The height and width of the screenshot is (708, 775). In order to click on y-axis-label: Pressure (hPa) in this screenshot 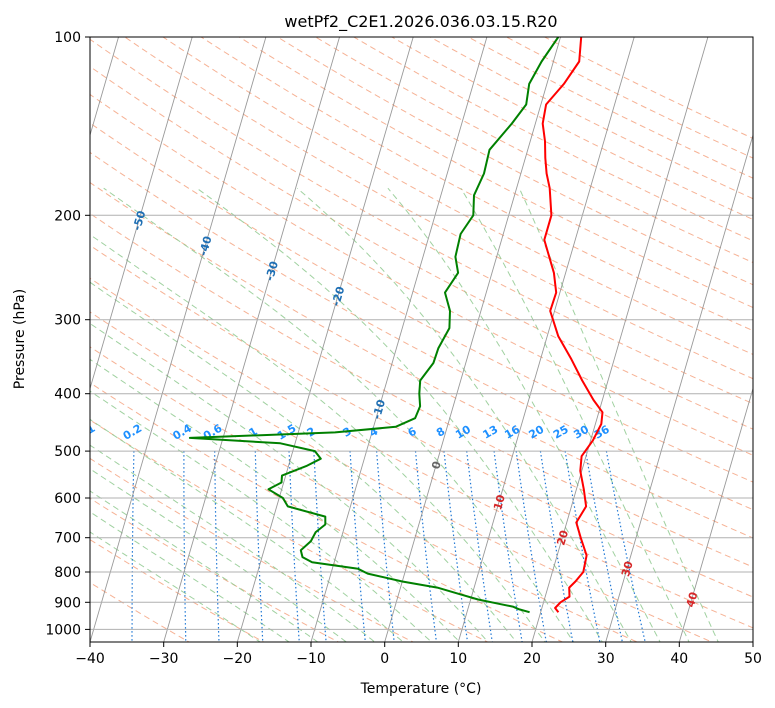, I will do `click(20, 339)`.